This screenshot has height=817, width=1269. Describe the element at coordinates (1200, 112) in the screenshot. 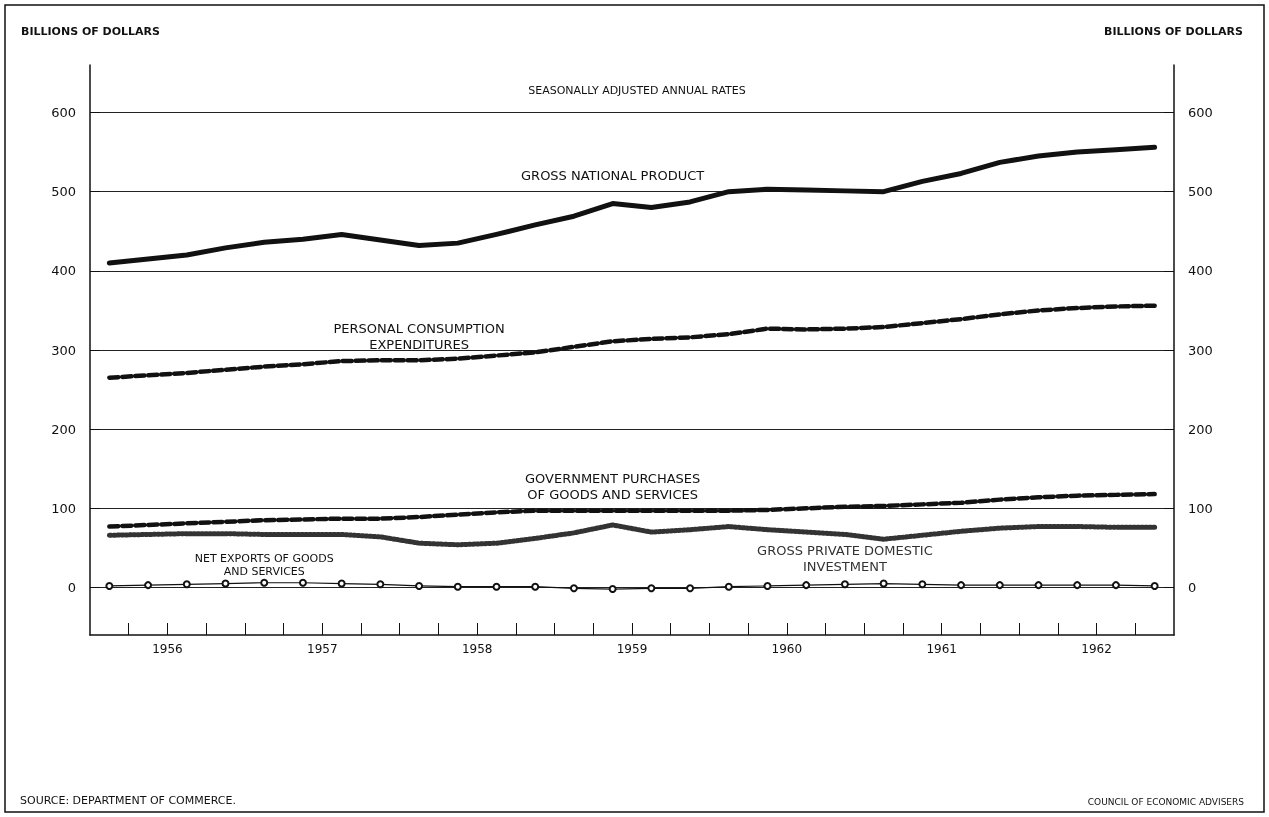

I see `y2-tick-label: 600` at that location.